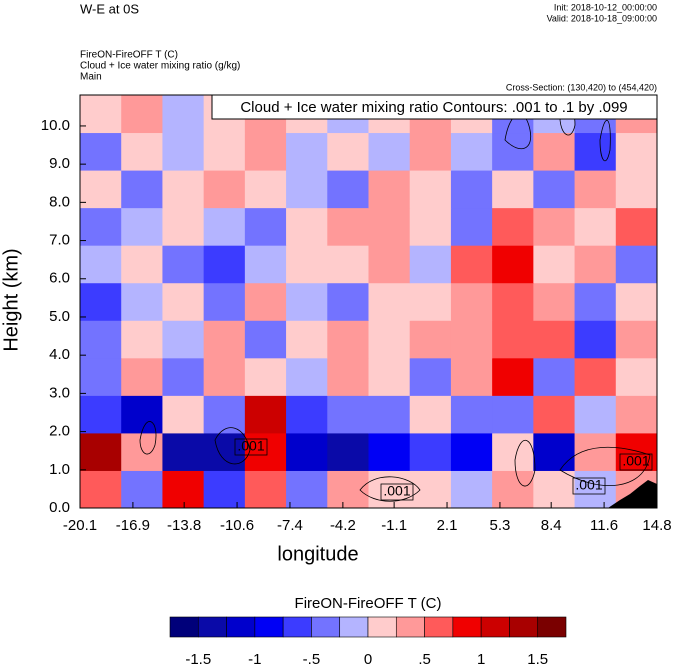 This screenshot has width=674, height=667. I want to click on x-tick-label: -7.4, so click(290, 525).